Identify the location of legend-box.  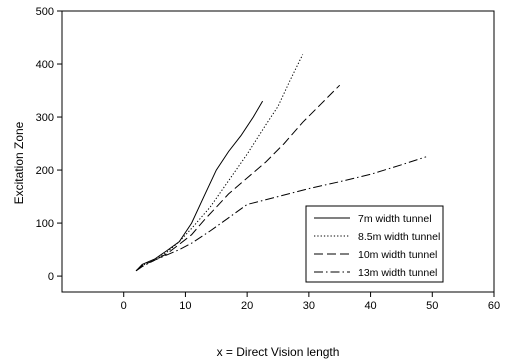
(374, 244).